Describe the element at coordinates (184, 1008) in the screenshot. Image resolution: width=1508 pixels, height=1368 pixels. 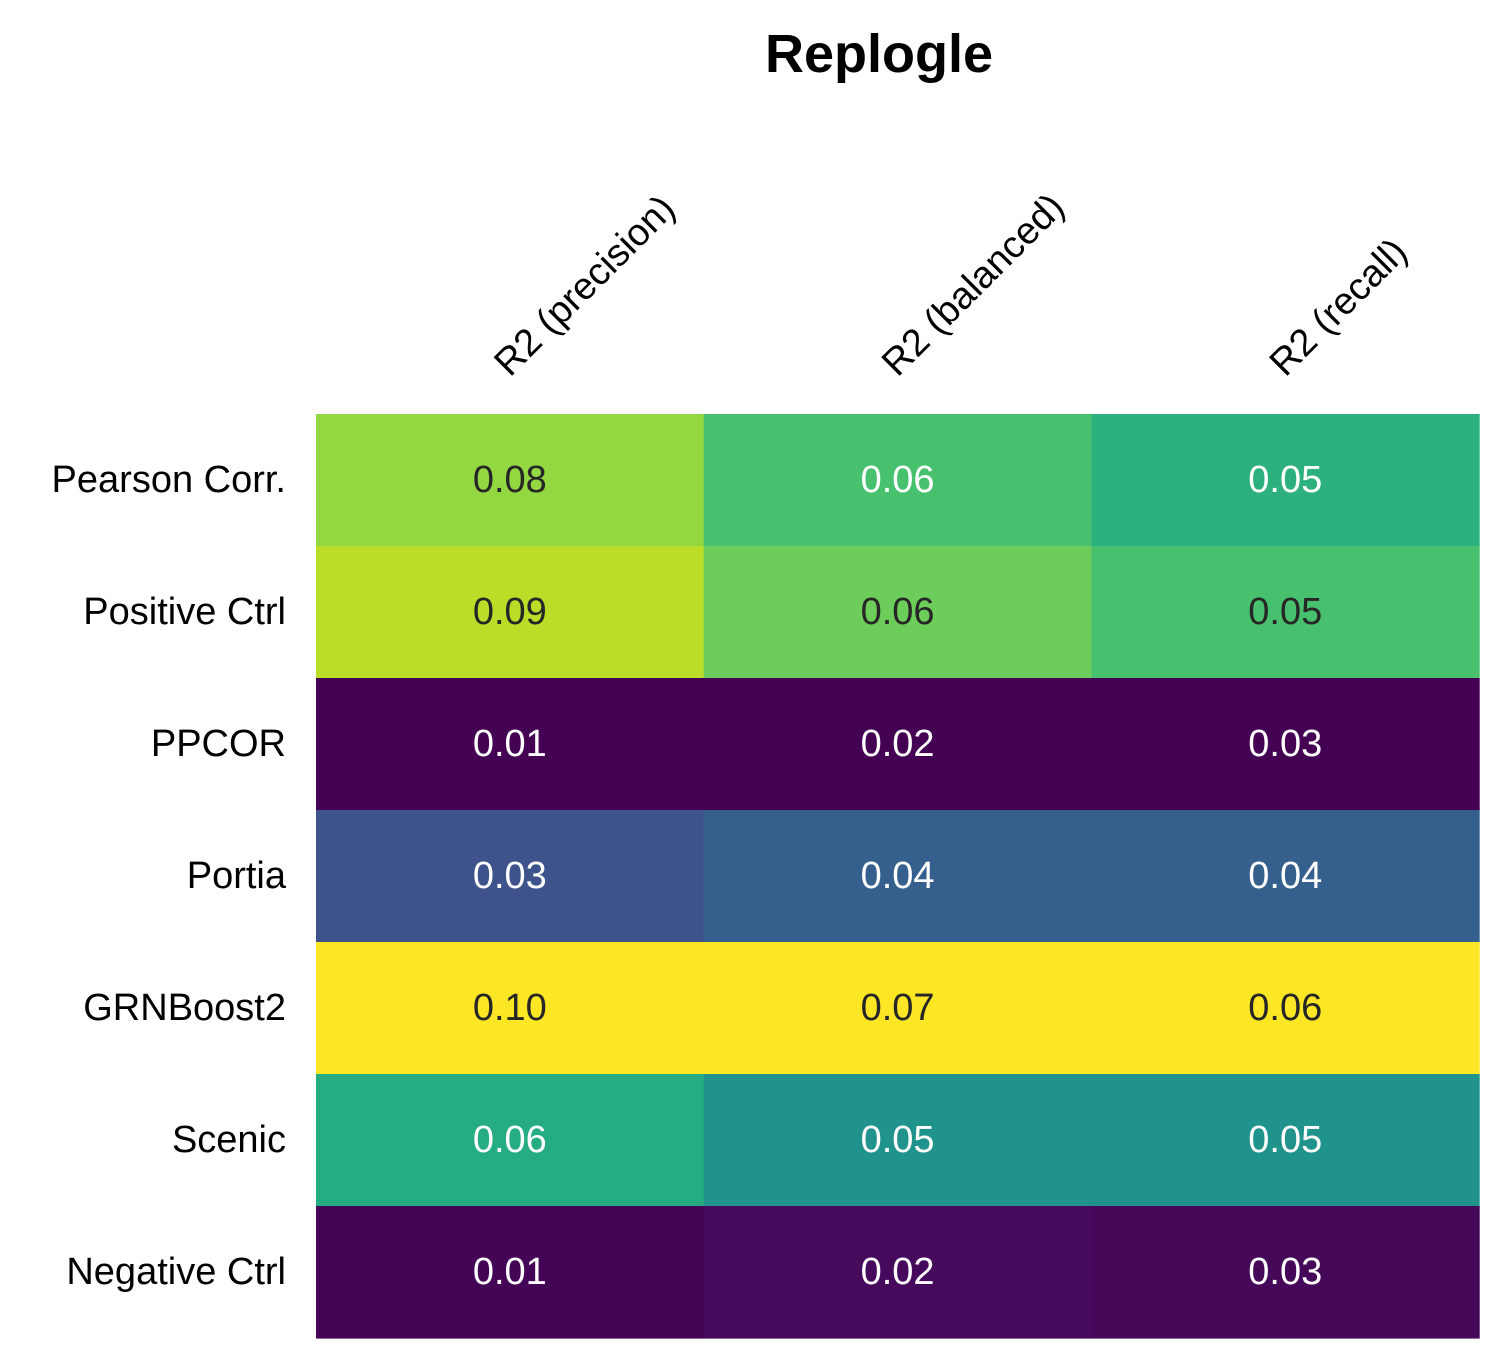
I see `row-label-grnboost2: GRNBoost2` at that location.